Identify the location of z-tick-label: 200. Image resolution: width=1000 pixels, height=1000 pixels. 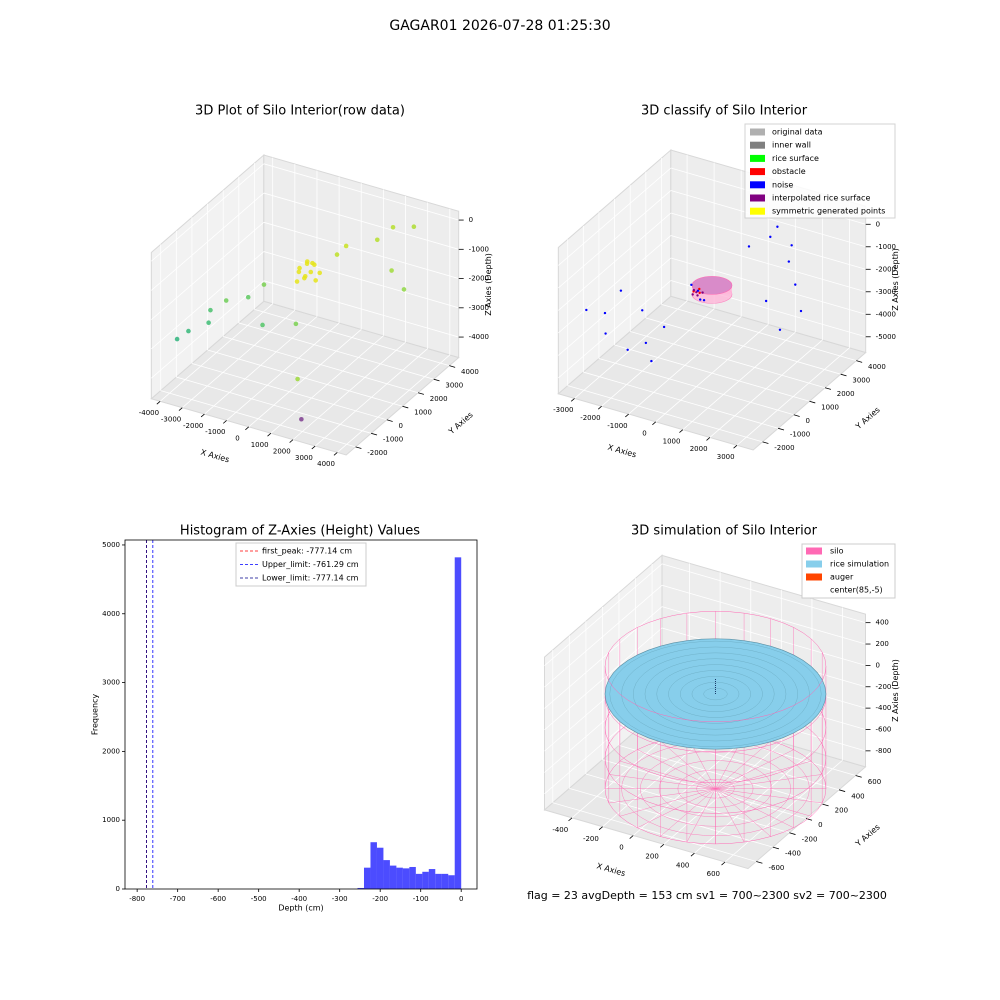
(882, 644).